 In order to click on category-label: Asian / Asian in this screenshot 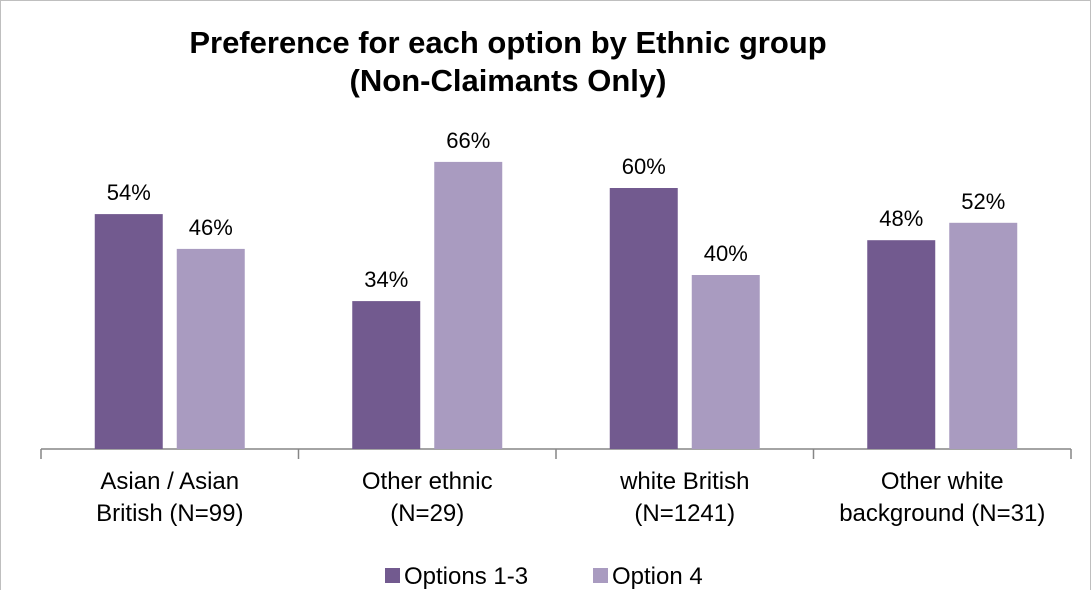, I will do `click(169, 481)`.